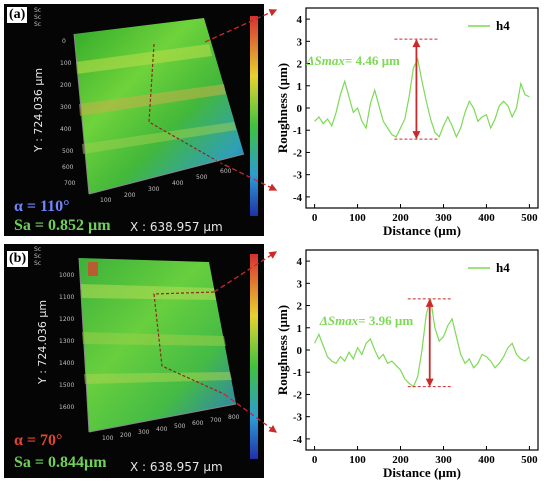 This screenshot has width=550, height=483. I want to click on y-tick-a-7: 700, so click(70, 183).